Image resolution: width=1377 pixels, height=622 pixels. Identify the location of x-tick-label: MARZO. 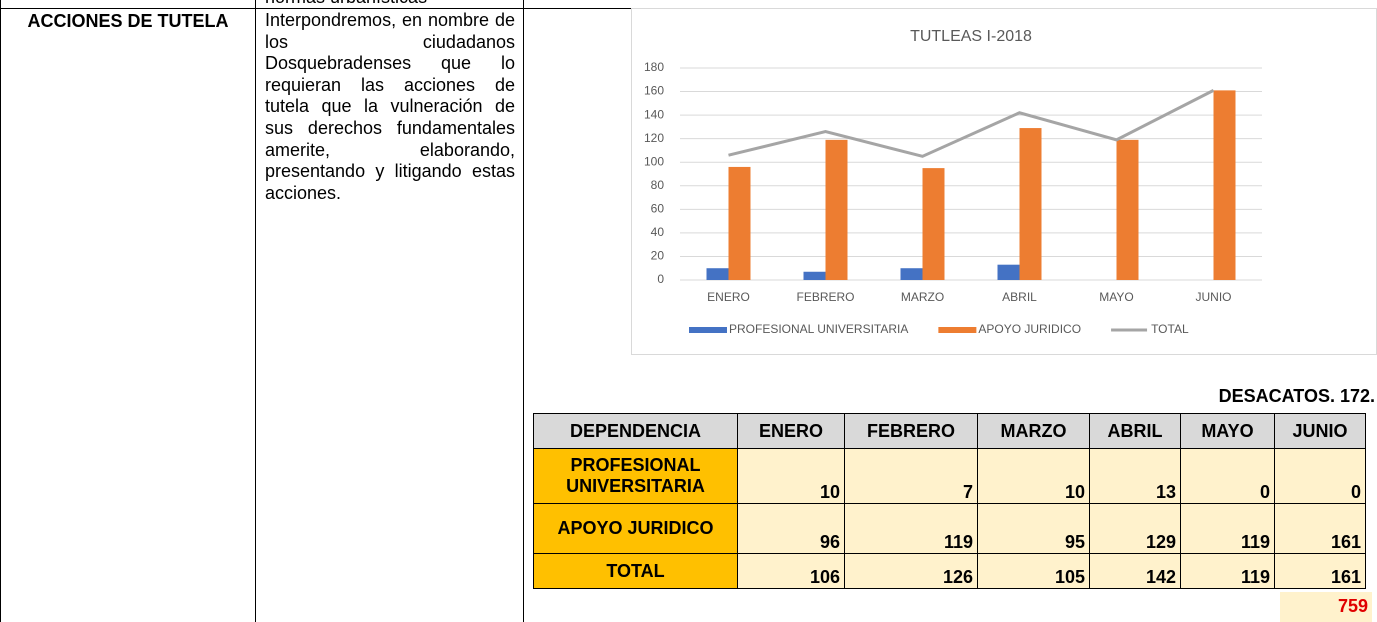
(922, 297).